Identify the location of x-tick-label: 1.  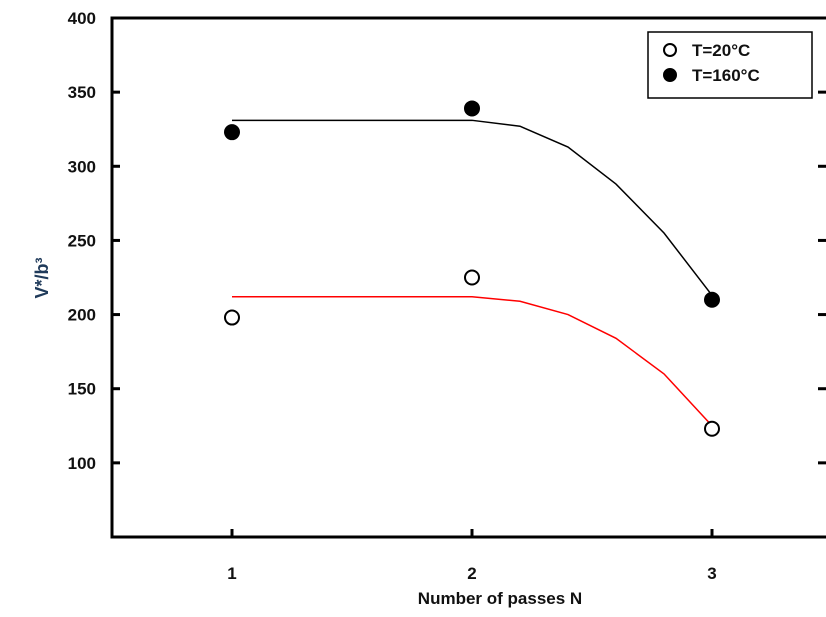
(231, 573).